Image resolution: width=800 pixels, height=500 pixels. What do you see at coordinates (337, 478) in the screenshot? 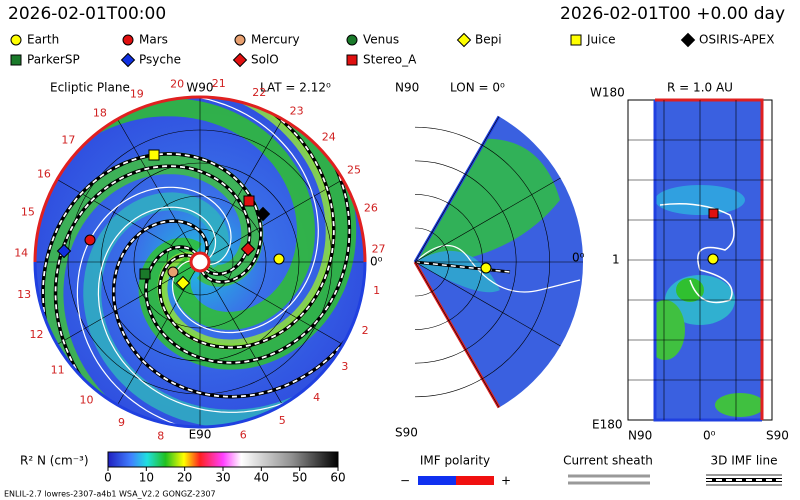
I see `colorbar-tick-label: 60` at bounding box center [337, 478].